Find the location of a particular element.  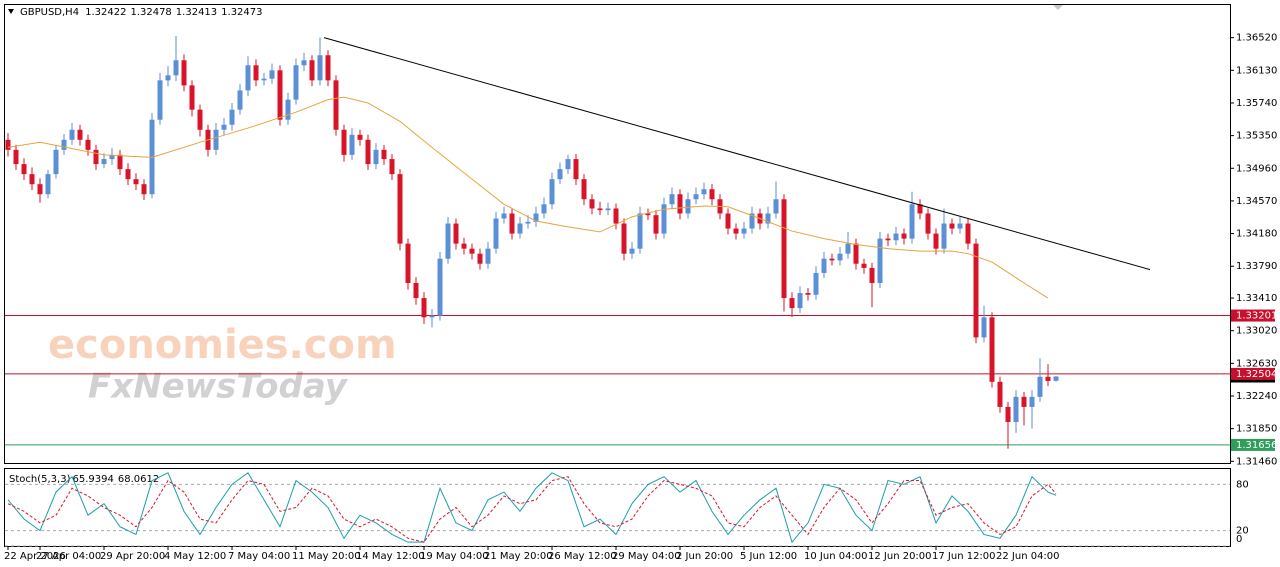

x-tick-label: 22 Jun 04:00 is located at coordinates (1028, 556).